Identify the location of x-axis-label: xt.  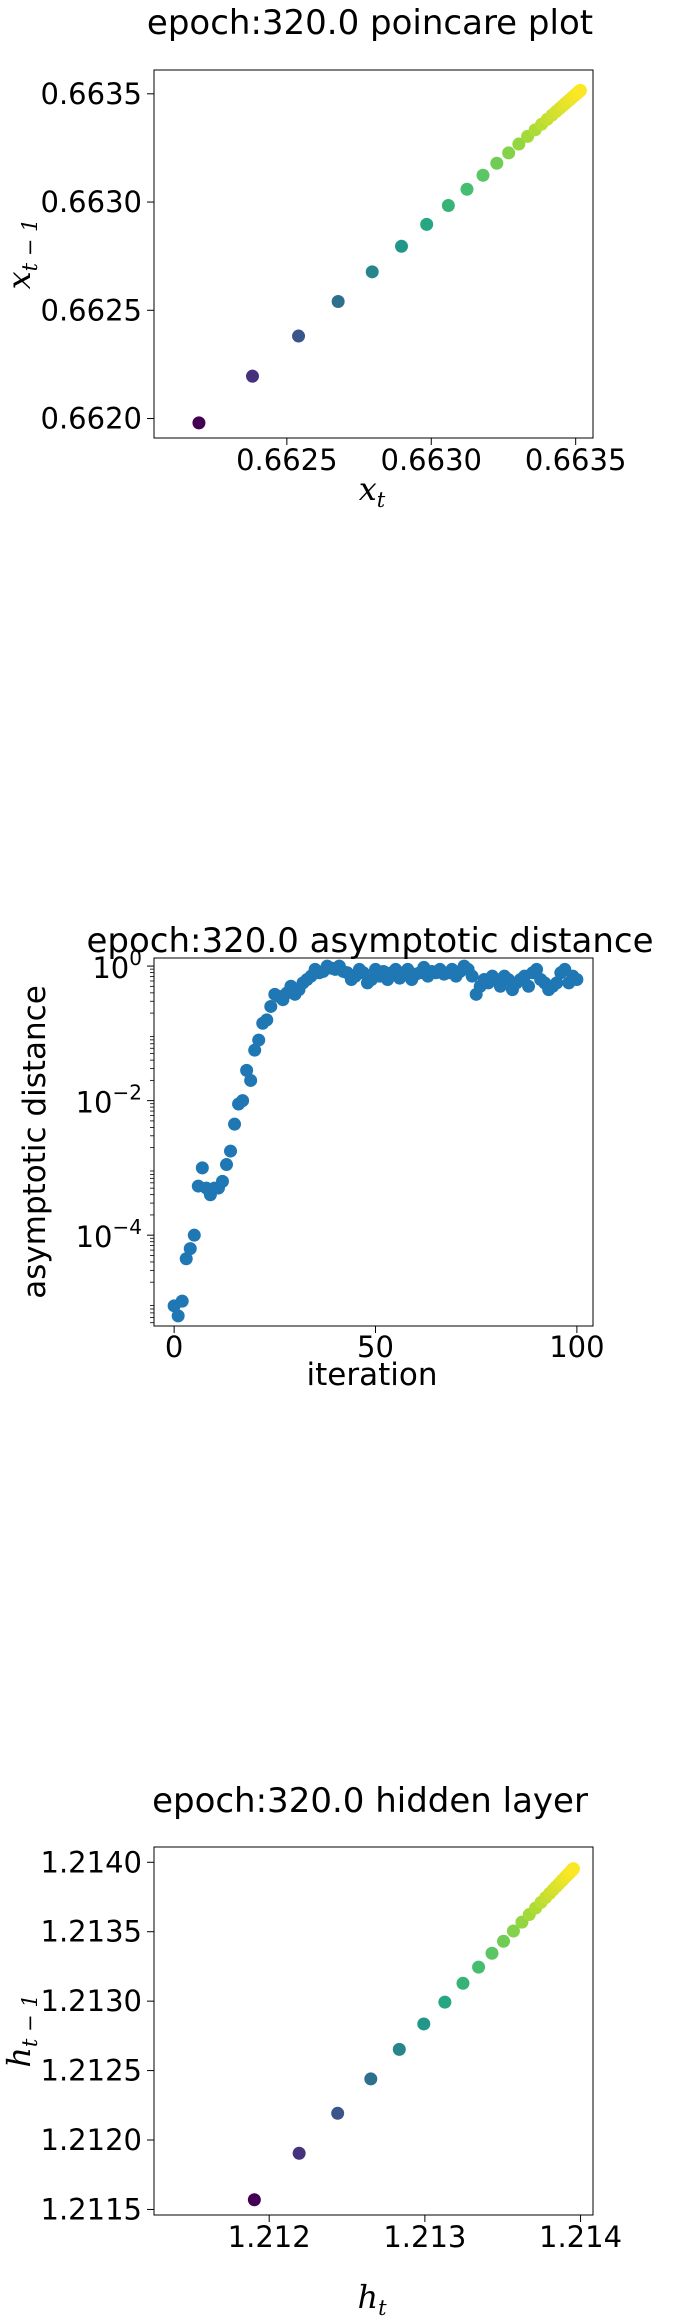
(372, 491).